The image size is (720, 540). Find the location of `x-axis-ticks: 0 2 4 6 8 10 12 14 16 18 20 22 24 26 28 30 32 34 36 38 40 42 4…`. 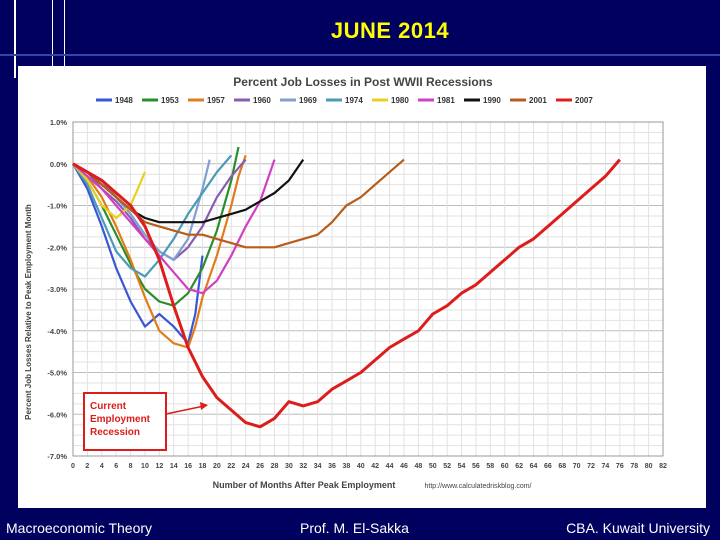

x-axis-ticks: 0 2 4 6 8 10 12 14 16 18 20 22 24 26 28 30 32 34 36 38 40 42 4… is located at coordinates (369, 466).